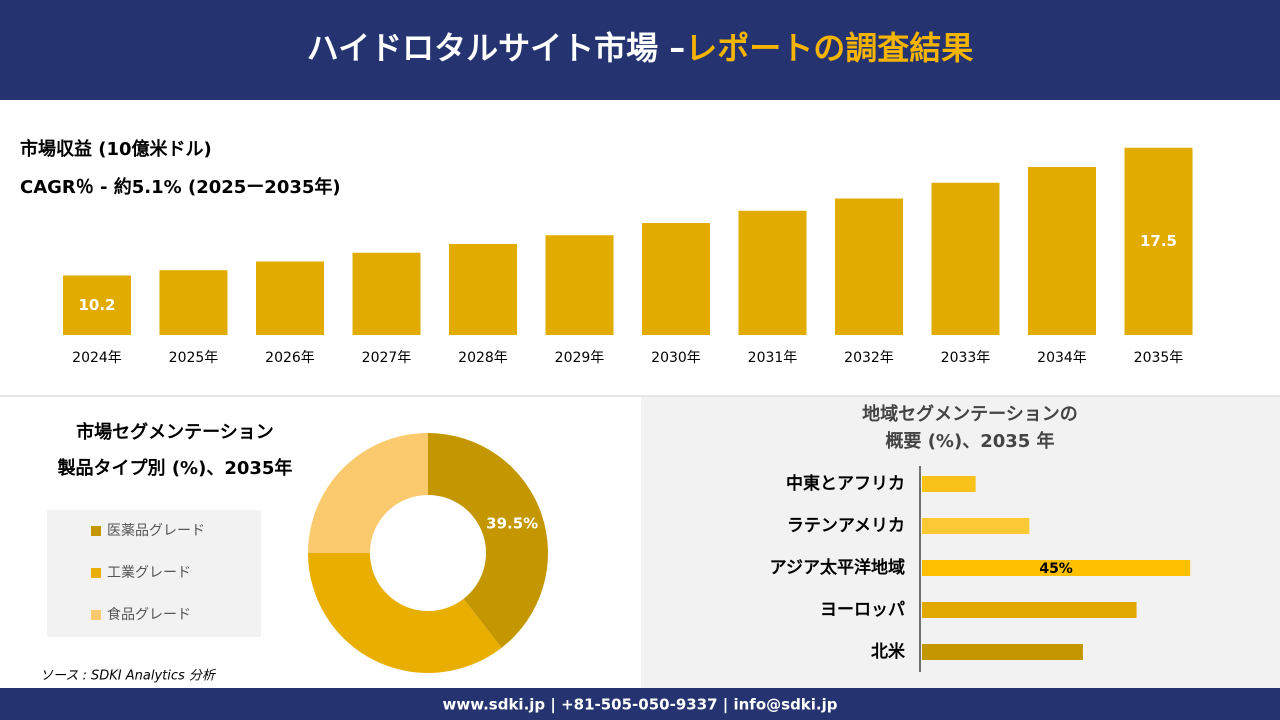 The width and height of the screenshot is (1280, 720). What do you see at coordinates (846, 526) in the screenshot?
I see `y-tick-label: ラテンアメリカ` at bounding box center [846, 526].